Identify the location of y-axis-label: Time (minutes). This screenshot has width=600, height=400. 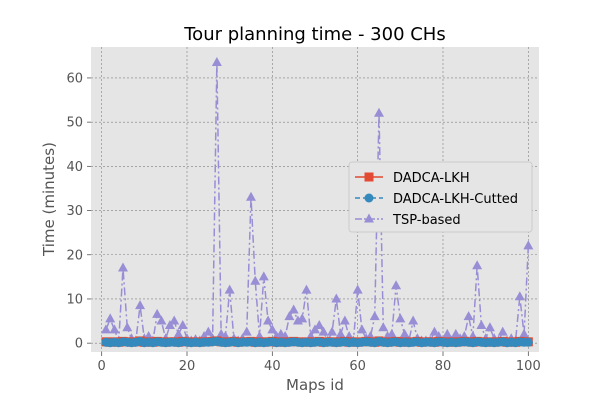
(49, 199).